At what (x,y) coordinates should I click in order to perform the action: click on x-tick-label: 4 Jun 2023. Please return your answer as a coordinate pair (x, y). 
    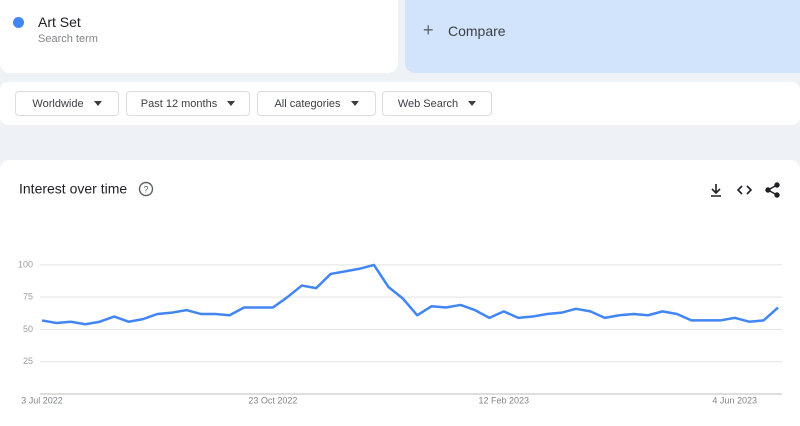
    Looking at the image, I should click on (734, 400).